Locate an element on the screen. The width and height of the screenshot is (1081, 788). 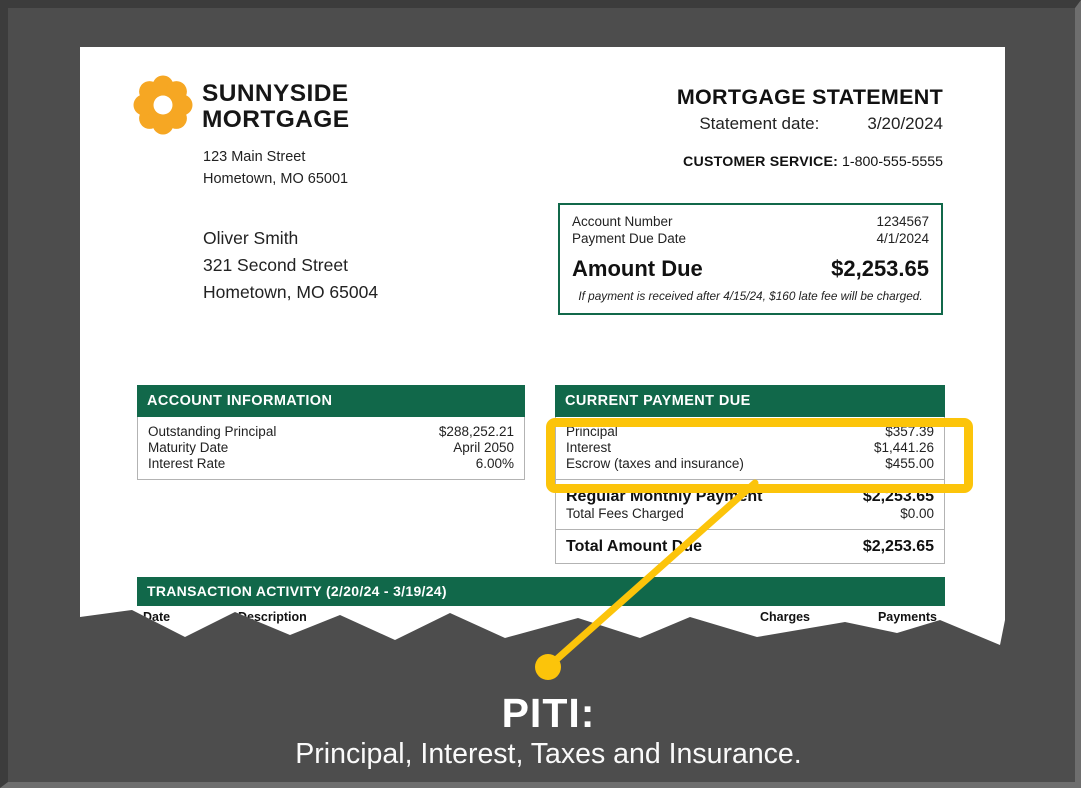
row-value: $1,441.26 is located at coordinates (903, 447).